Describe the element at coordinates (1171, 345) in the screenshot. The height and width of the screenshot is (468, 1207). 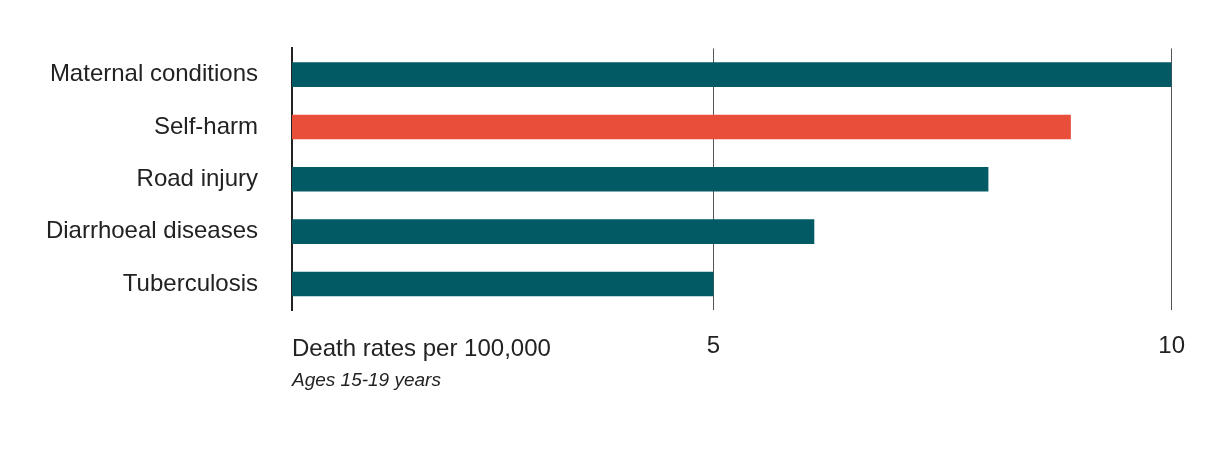
I see `x-tick-label: 10` at that location.